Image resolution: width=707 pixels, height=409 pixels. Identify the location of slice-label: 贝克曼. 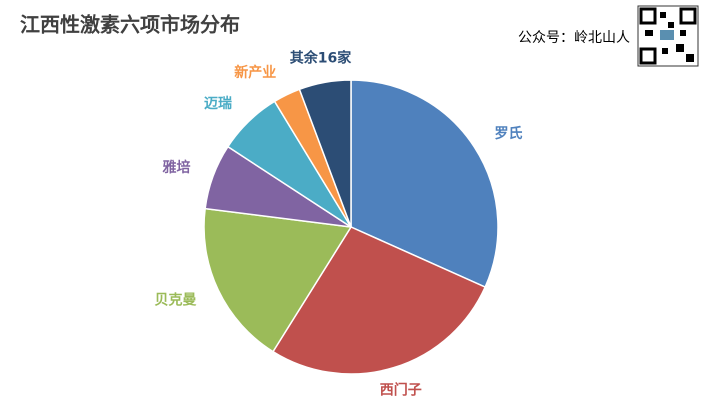
(176, 299).